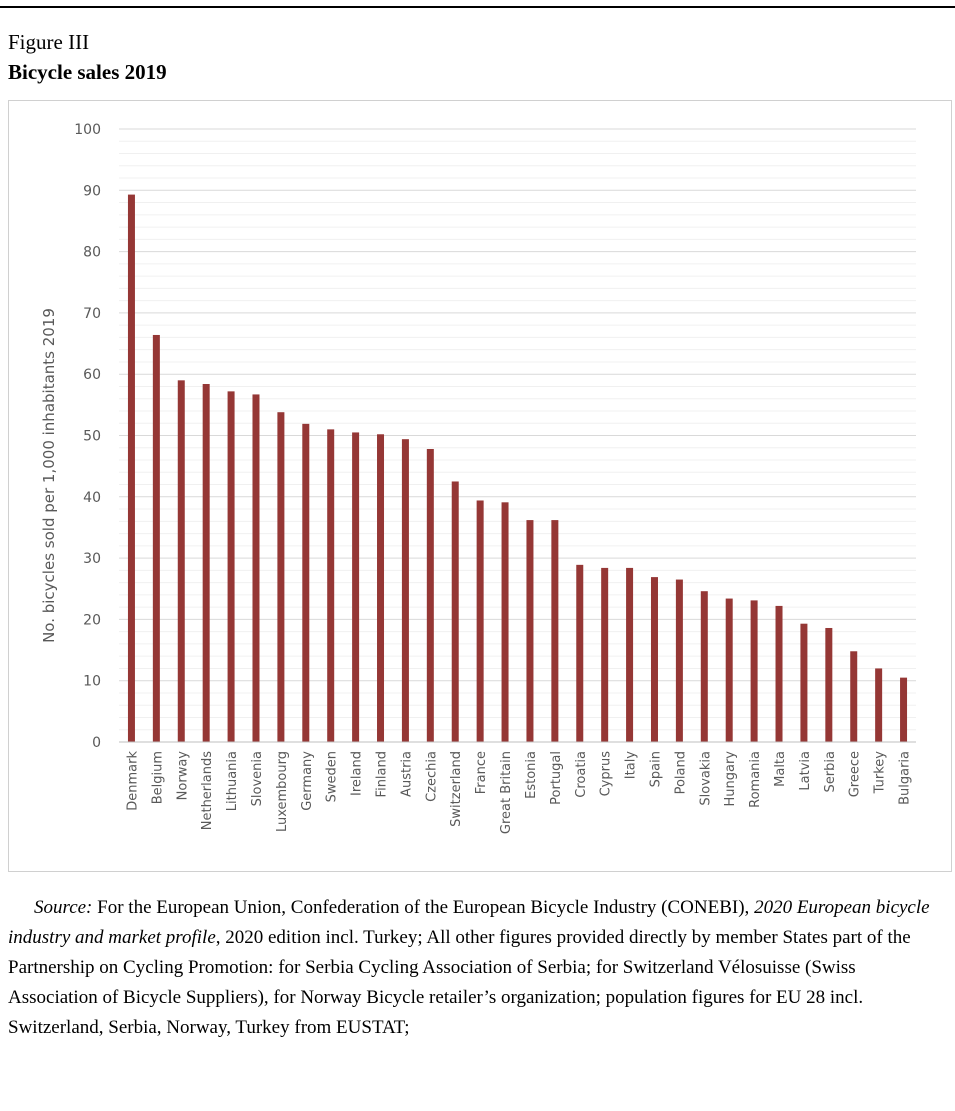 This screenshot has width=955, height=1111. Describe the element at coordinates (830, 771) in the screenshot. I see `x-tick-label: Serbia` at that location.